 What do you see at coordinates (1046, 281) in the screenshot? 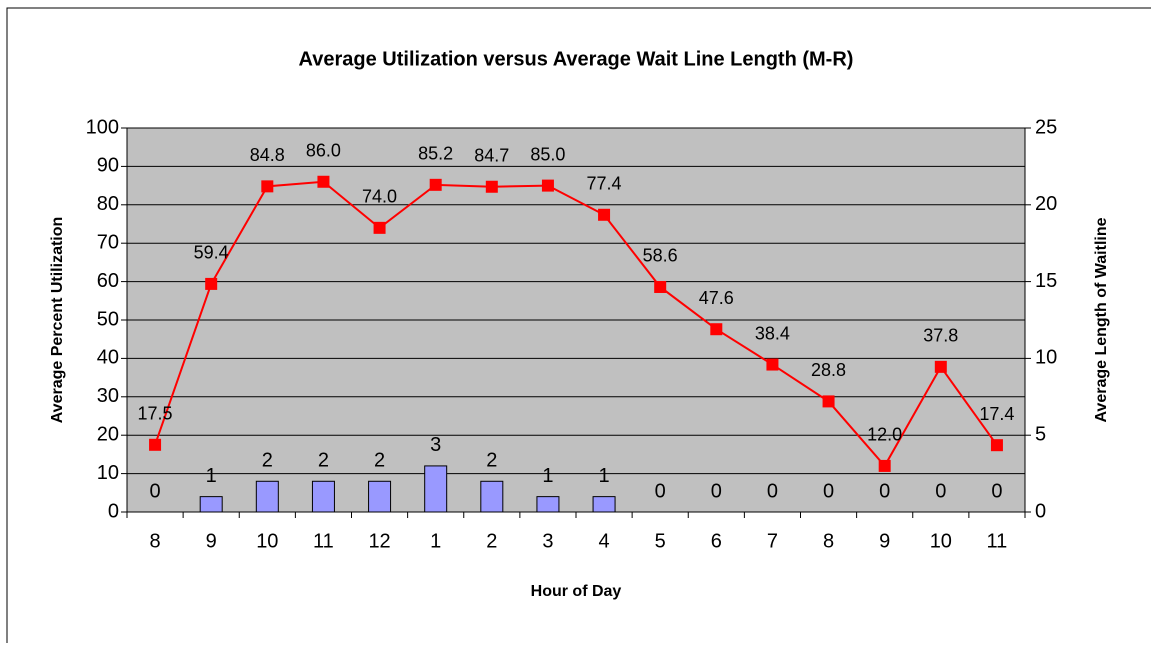
I see `y2-tick-label: 15` at bounding box center [1046, 281].